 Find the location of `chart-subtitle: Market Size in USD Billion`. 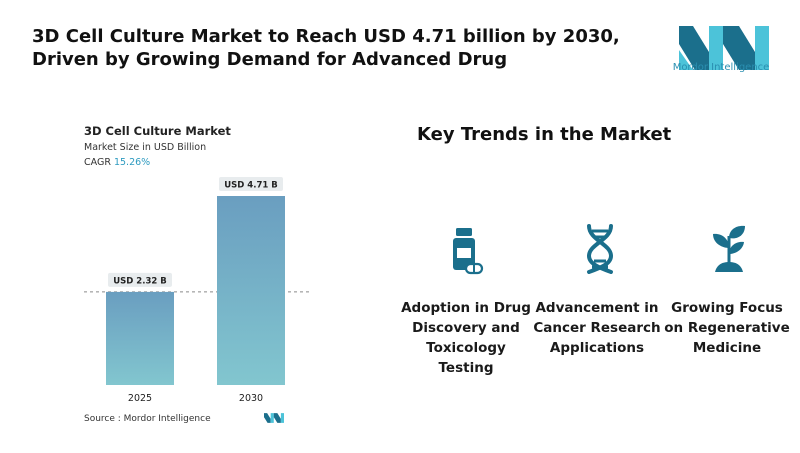

chart-subtitle: Market Size in USD Billion is located at coordinates (145, 147).